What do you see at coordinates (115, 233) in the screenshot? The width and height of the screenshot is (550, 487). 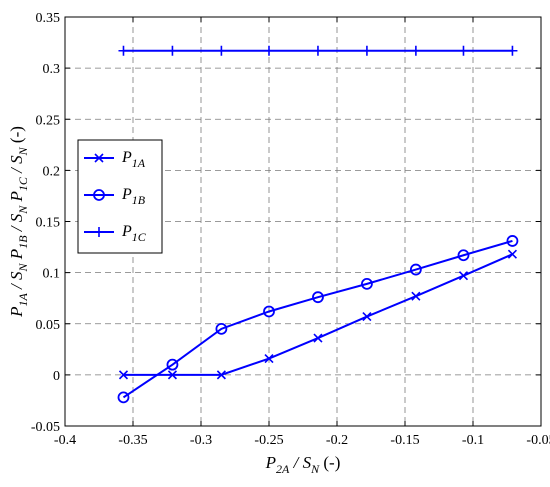 I see `legend-item: P1C` at bounding box center [115, 233].